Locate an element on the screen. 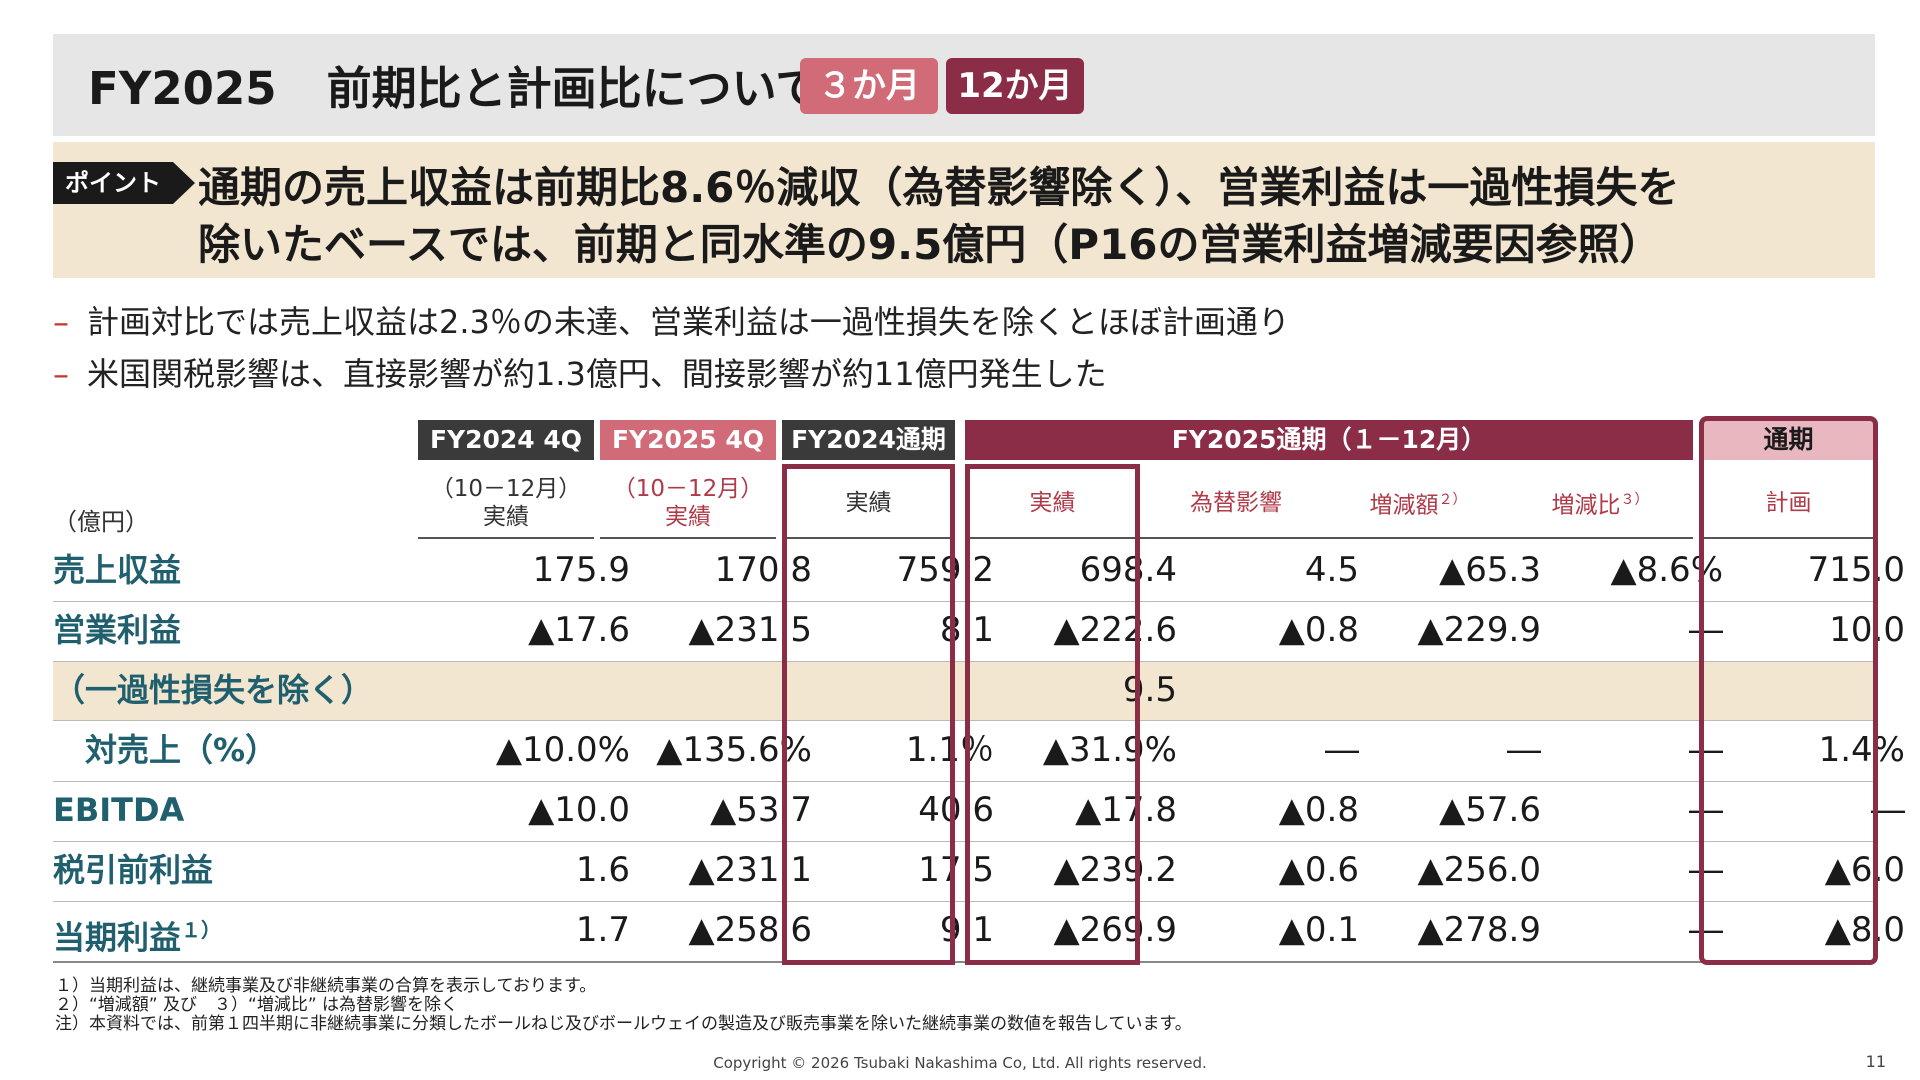  cell-fy2024-full: 8.1 is located at coordinates (966, 630).